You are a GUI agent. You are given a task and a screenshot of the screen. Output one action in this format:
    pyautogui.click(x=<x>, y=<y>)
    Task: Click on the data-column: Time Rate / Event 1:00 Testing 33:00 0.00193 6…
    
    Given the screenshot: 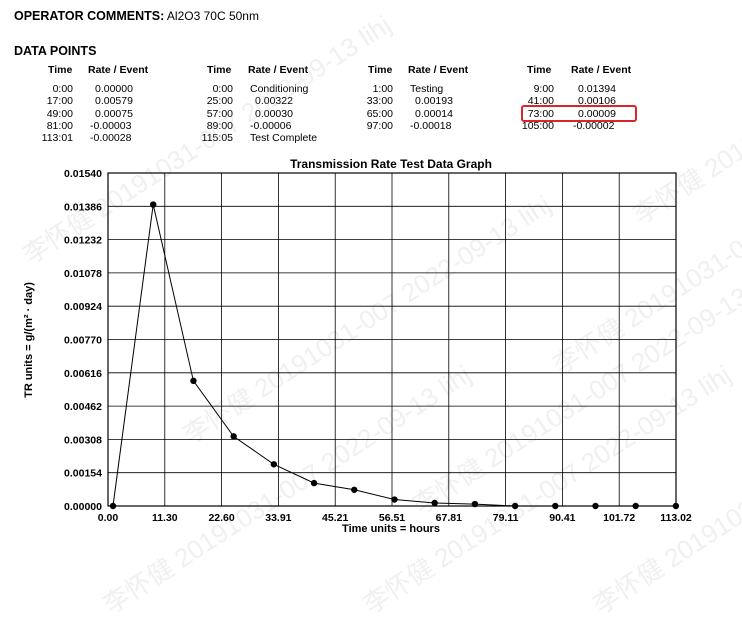 What is the action you would take?
    pyautogui.click(x=371, y=104)
    